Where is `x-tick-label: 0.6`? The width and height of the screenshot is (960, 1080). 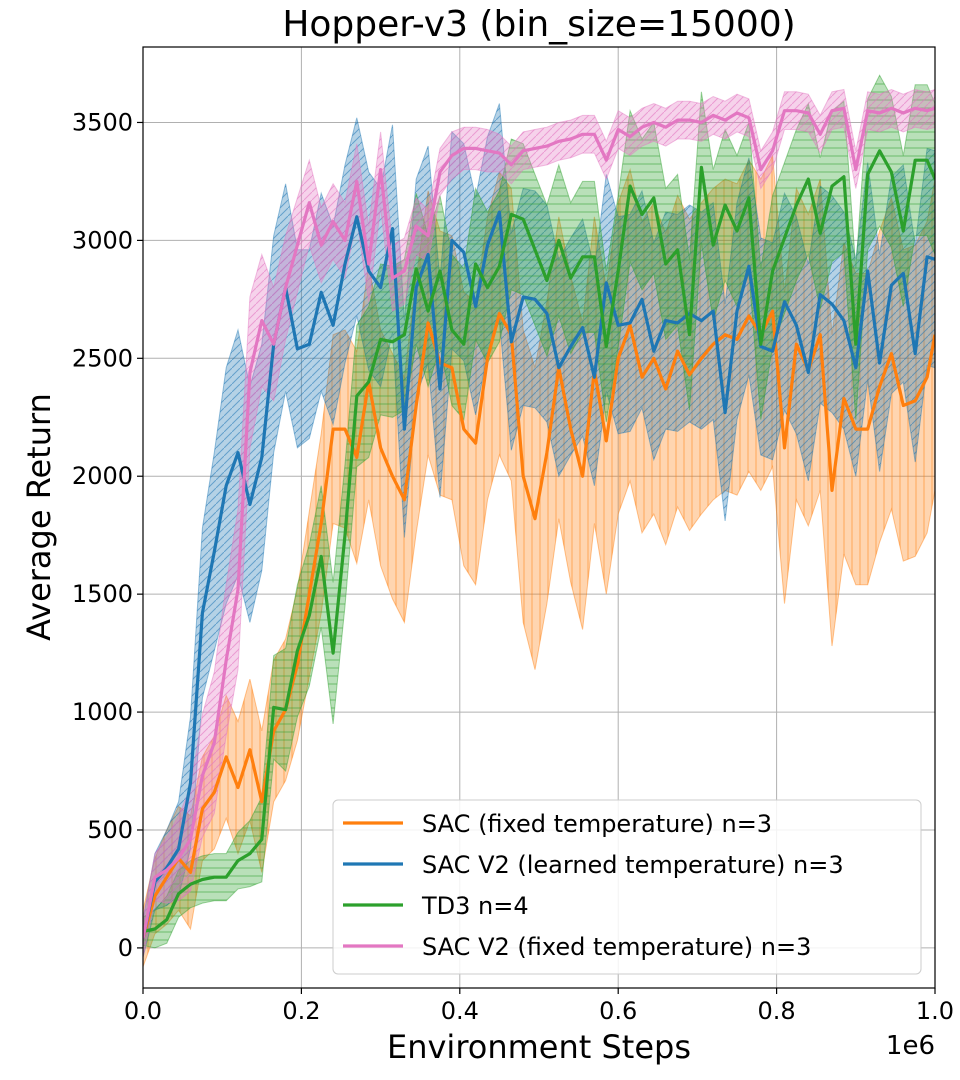
x-tick-label: 0.6 is located at coordinates (618, 1011).